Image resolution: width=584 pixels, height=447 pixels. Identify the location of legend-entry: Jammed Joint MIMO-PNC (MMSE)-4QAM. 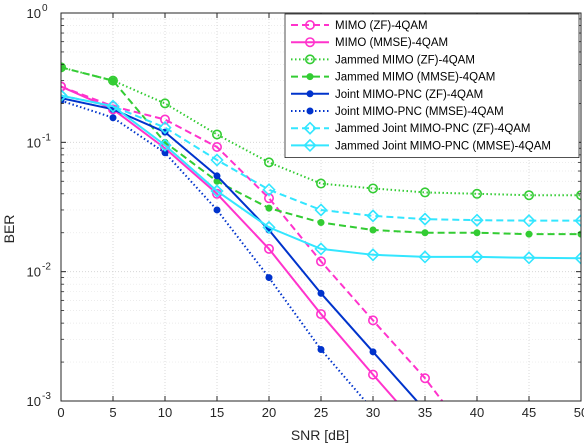
(421, 145).